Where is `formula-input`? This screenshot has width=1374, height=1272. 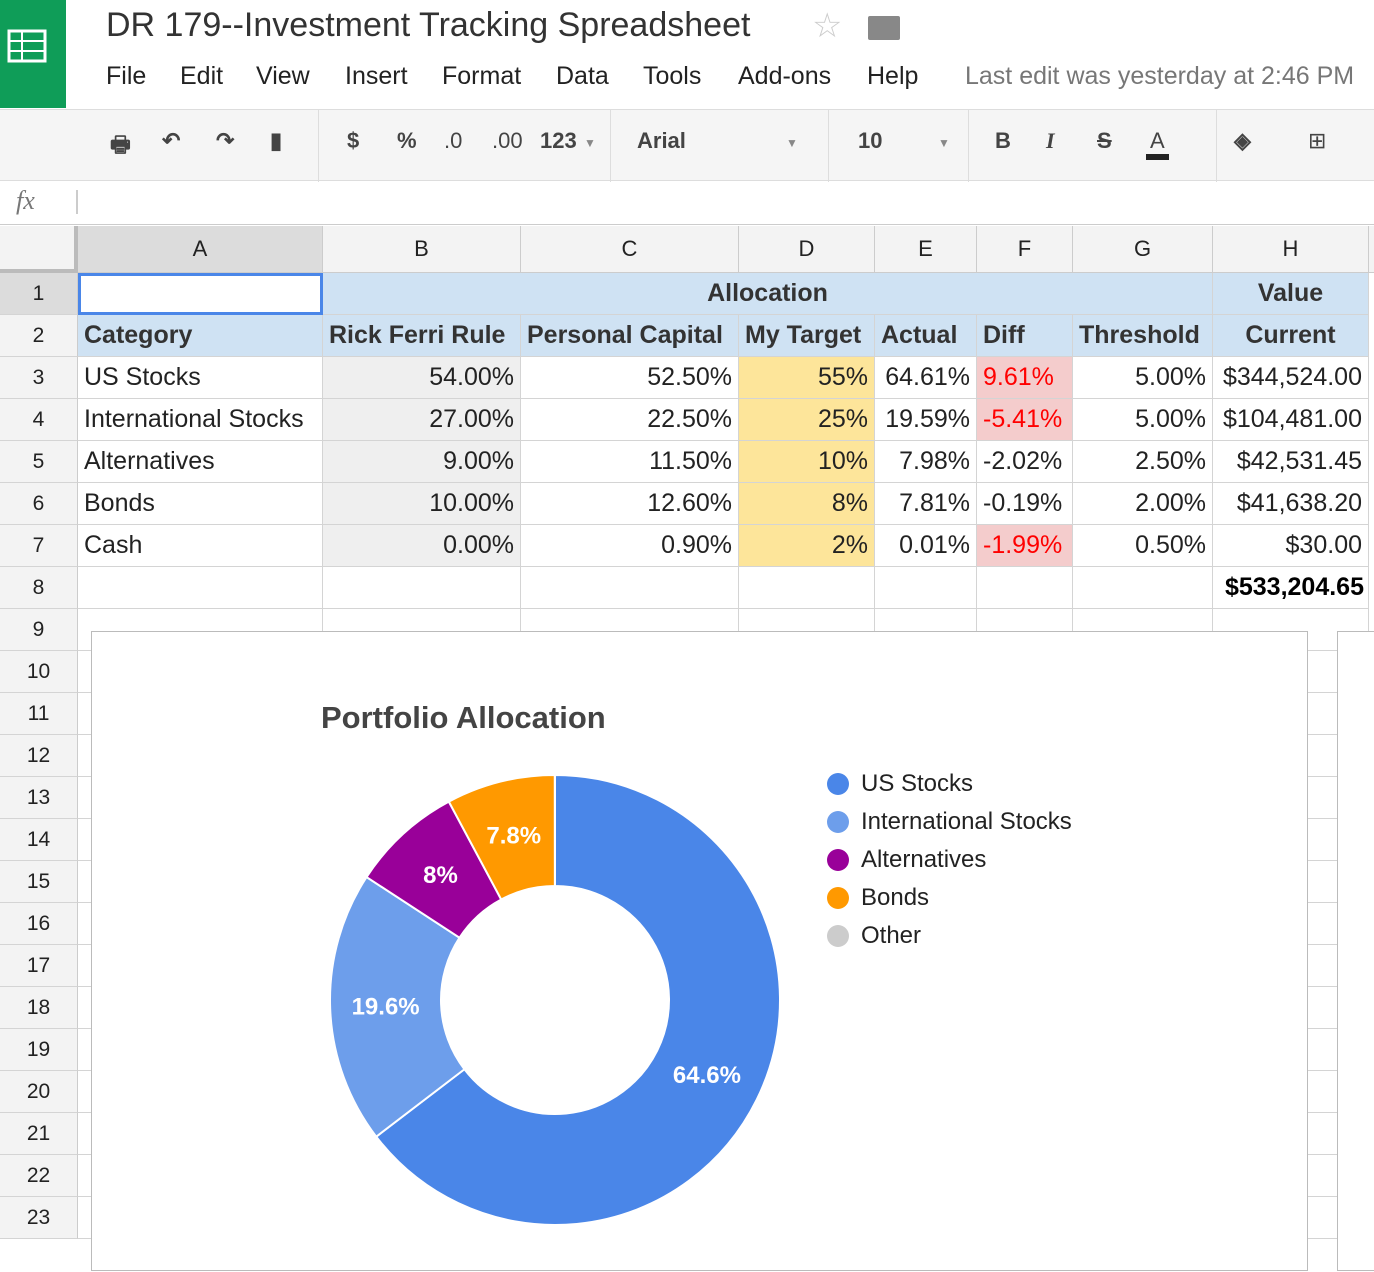 formula-input is located at coordinates (77, 202).